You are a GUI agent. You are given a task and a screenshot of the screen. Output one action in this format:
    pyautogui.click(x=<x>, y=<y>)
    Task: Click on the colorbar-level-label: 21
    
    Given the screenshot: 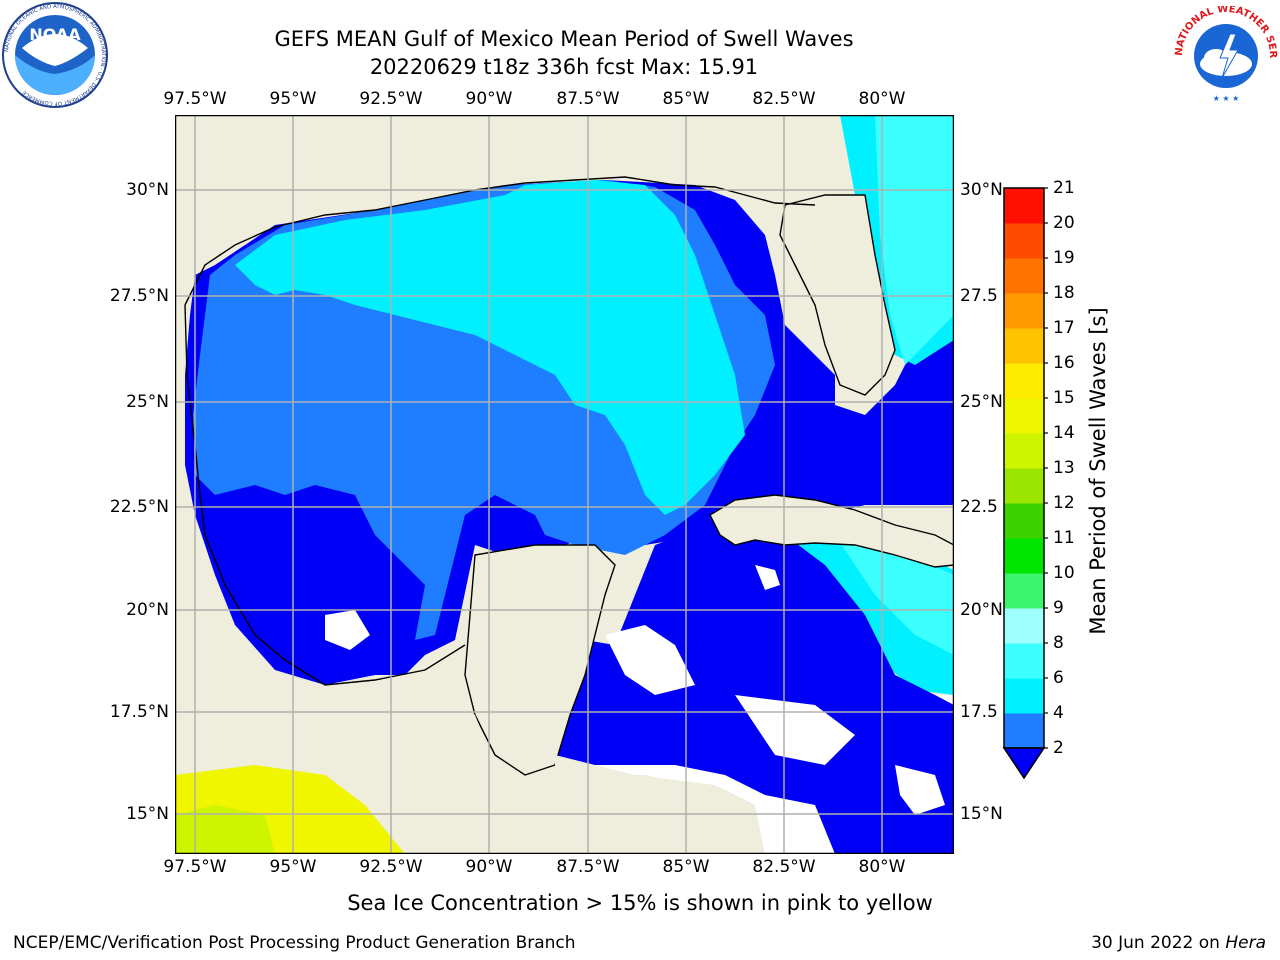 What is the action you would take?
    pyautogui.click(x=1064, y=188)
    